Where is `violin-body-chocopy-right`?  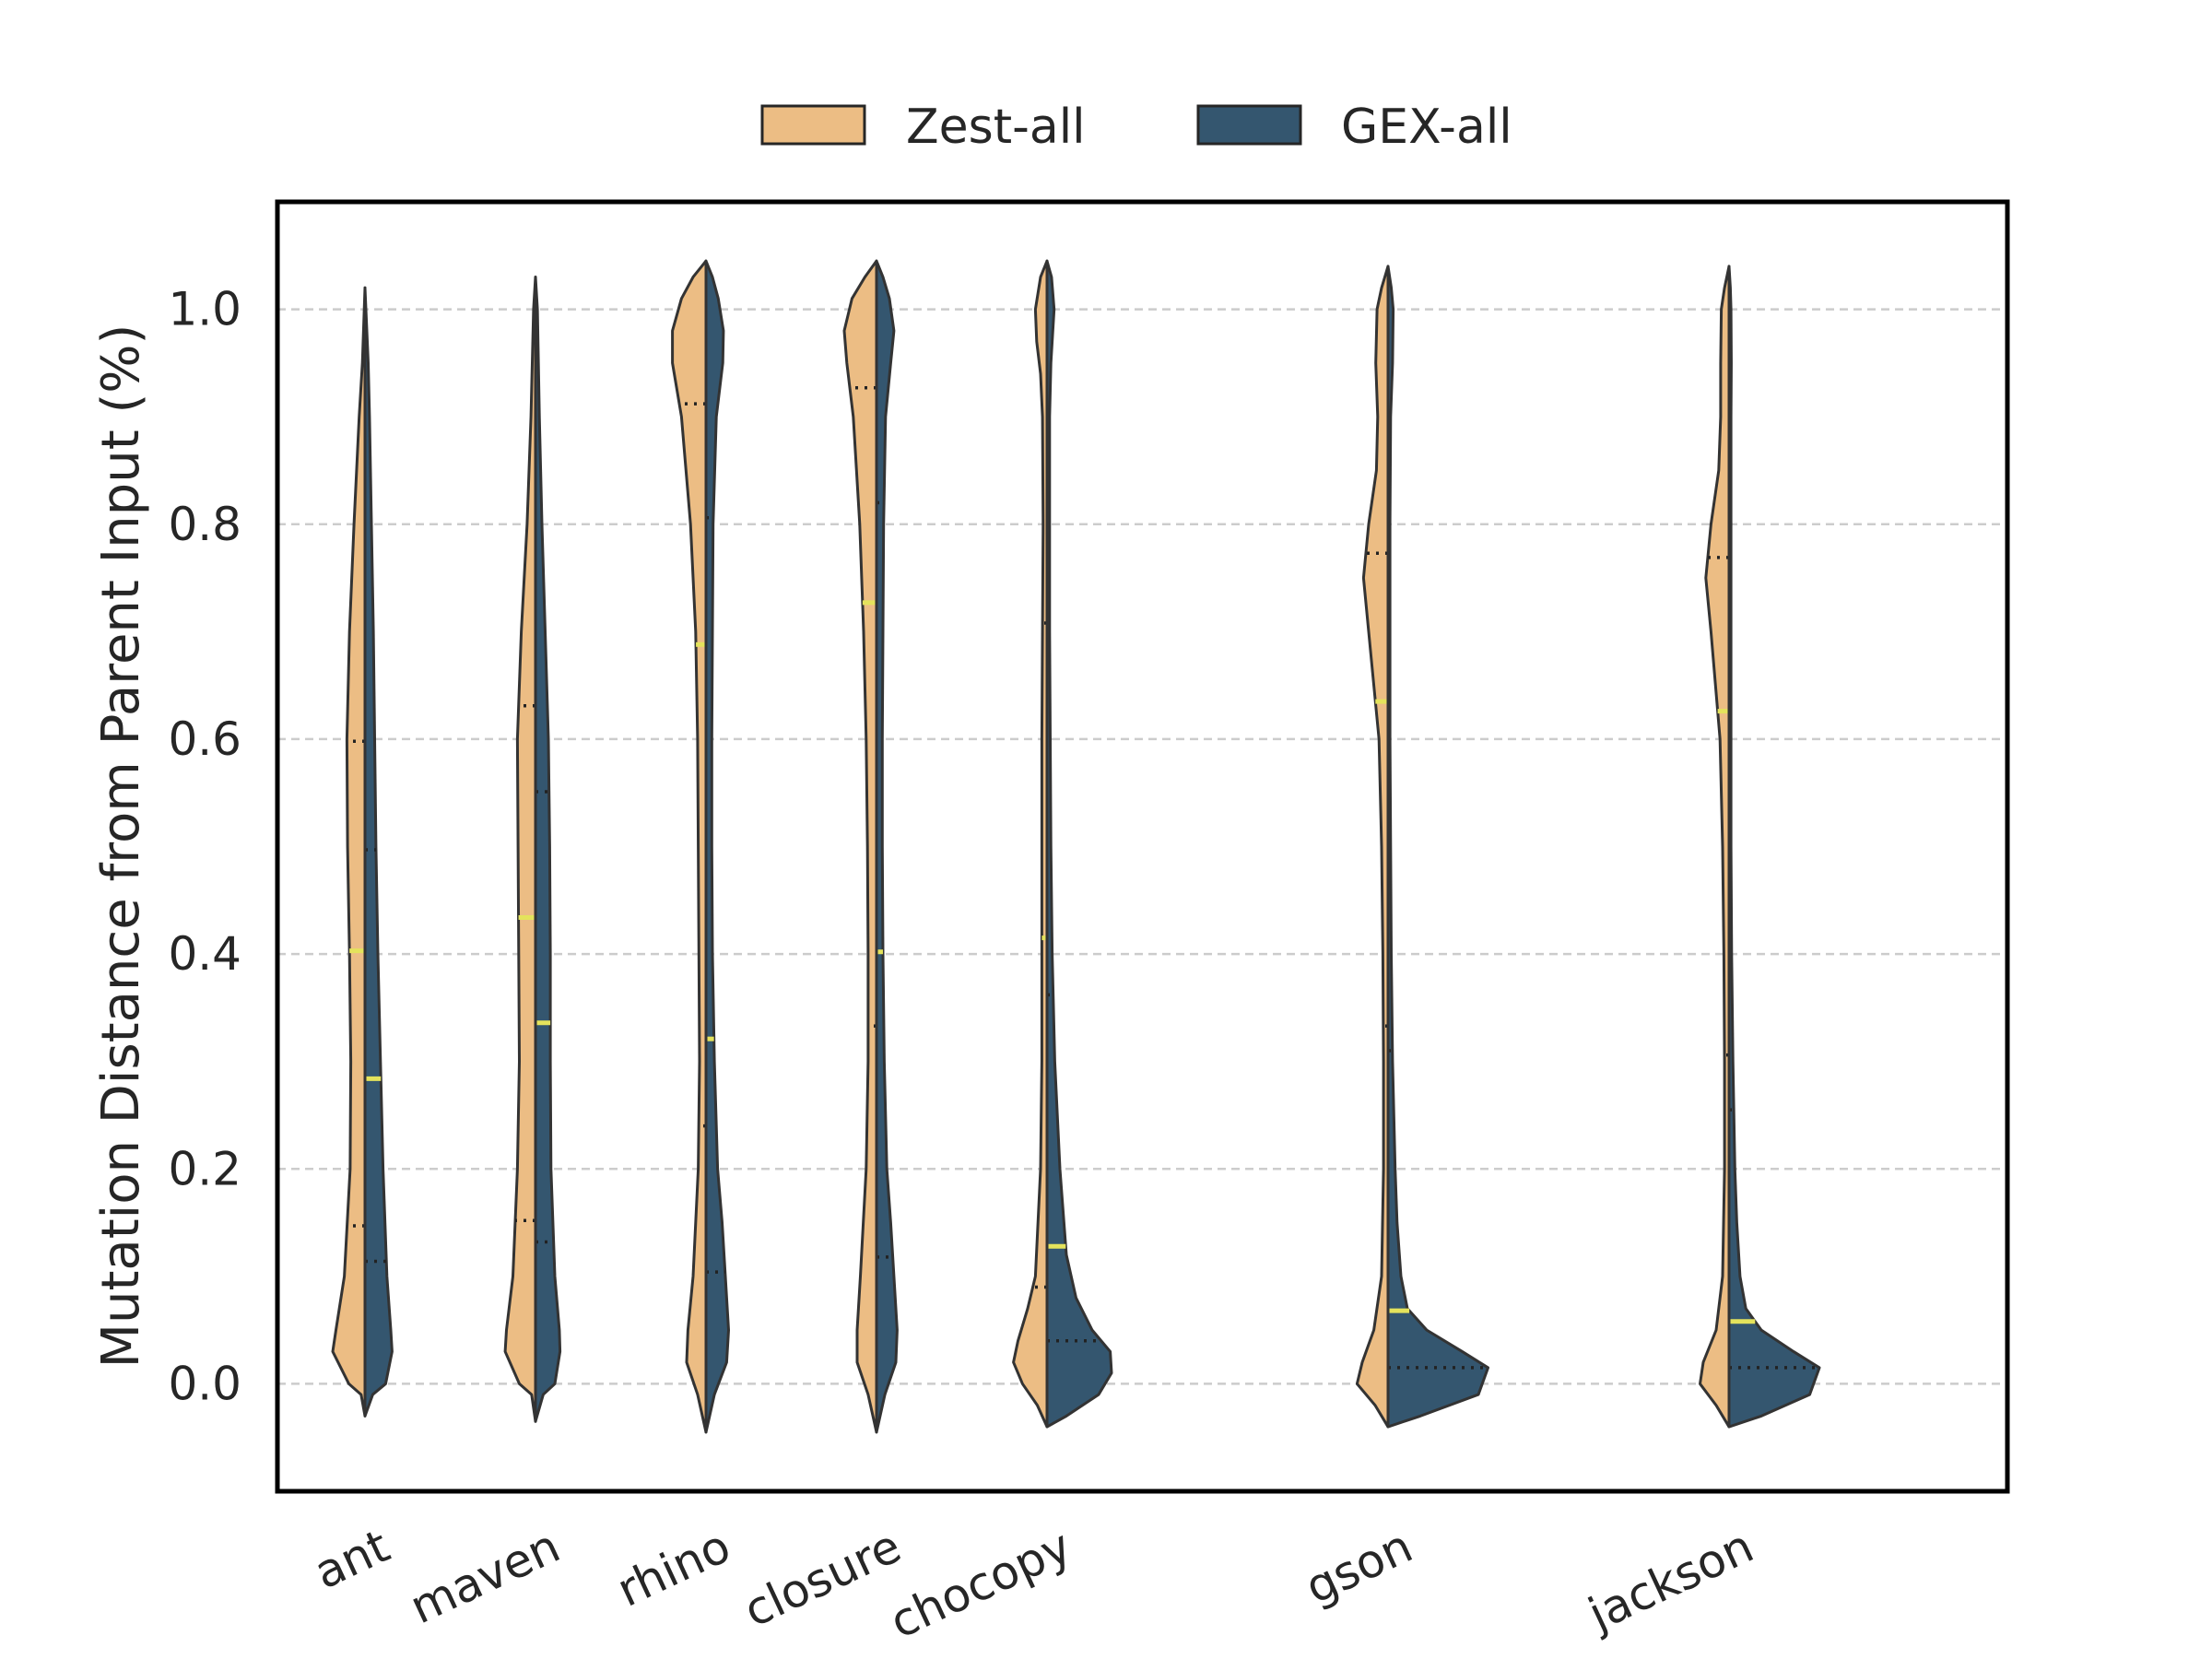
violin-body-chocopy-right is located at coordinates (1079, 844).